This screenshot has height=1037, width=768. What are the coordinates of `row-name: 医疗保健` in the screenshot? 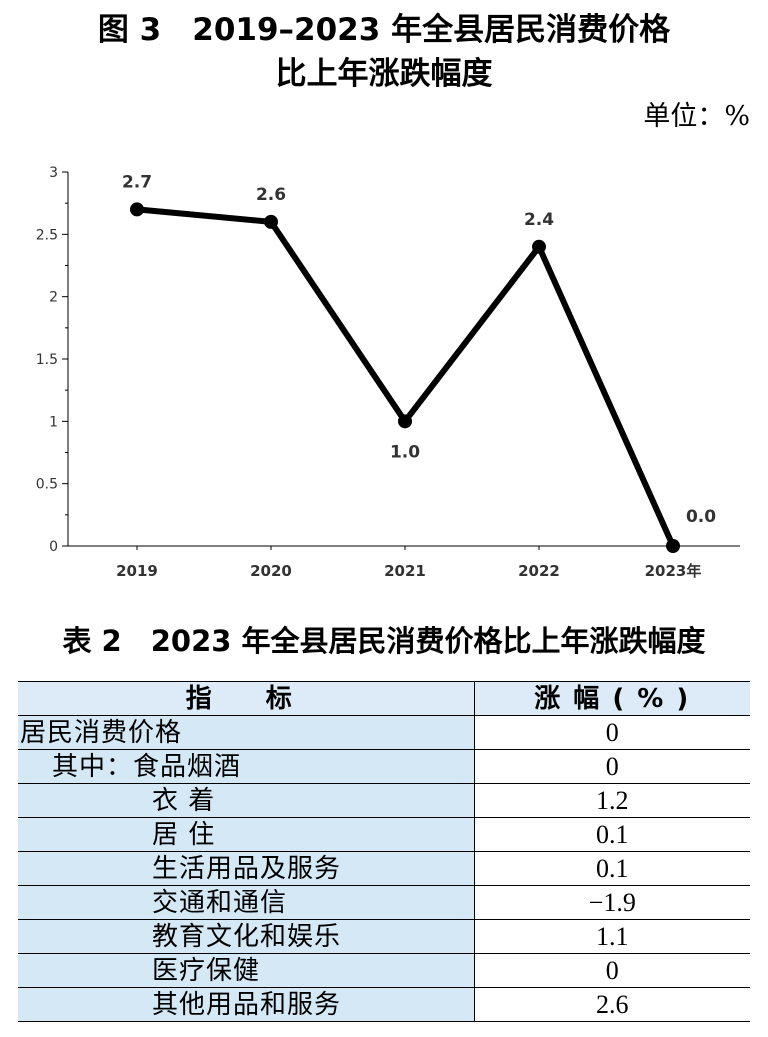 It's located at (246, 970).